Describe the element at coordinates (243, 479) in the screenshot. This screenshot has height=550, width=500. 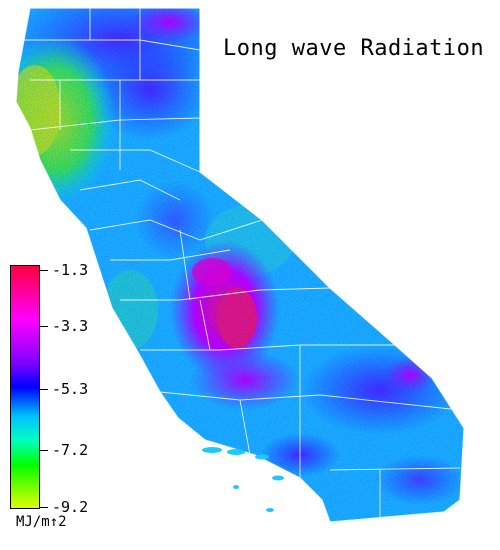
I see `channel-islands` at that location.